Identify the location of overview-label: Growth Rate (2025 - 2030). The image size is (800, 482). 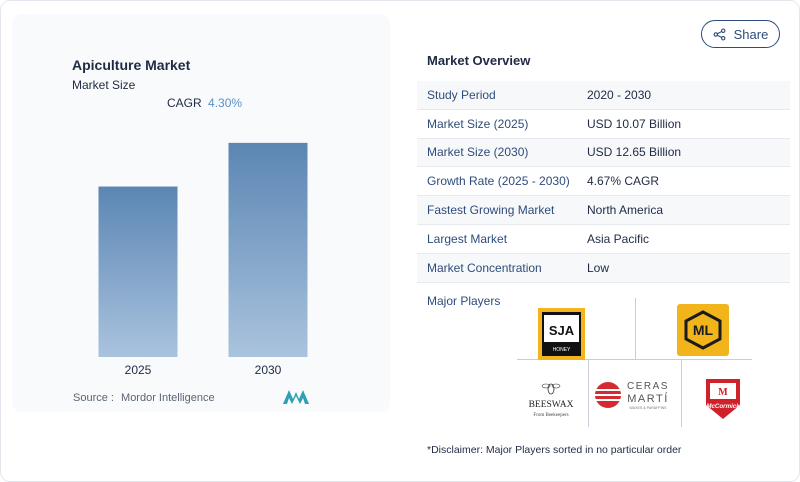
(498, 181).